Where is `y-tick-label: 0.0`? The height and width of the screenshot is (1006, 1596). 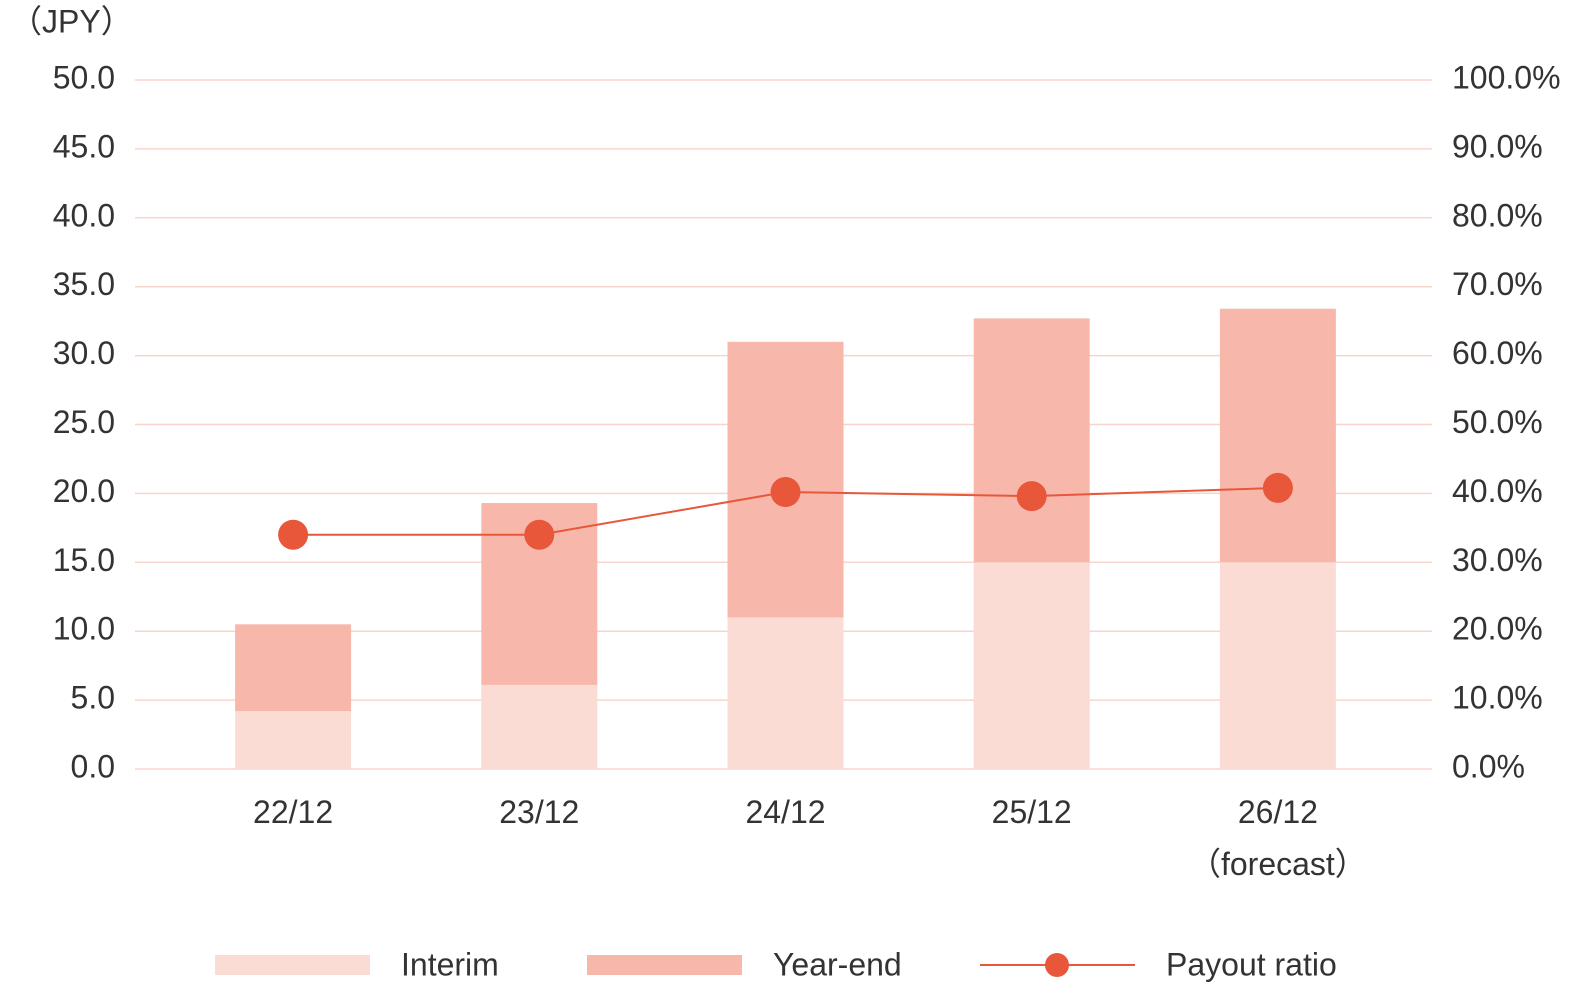
y-tick-label: 0.0 is located at coordinates (93, 766).